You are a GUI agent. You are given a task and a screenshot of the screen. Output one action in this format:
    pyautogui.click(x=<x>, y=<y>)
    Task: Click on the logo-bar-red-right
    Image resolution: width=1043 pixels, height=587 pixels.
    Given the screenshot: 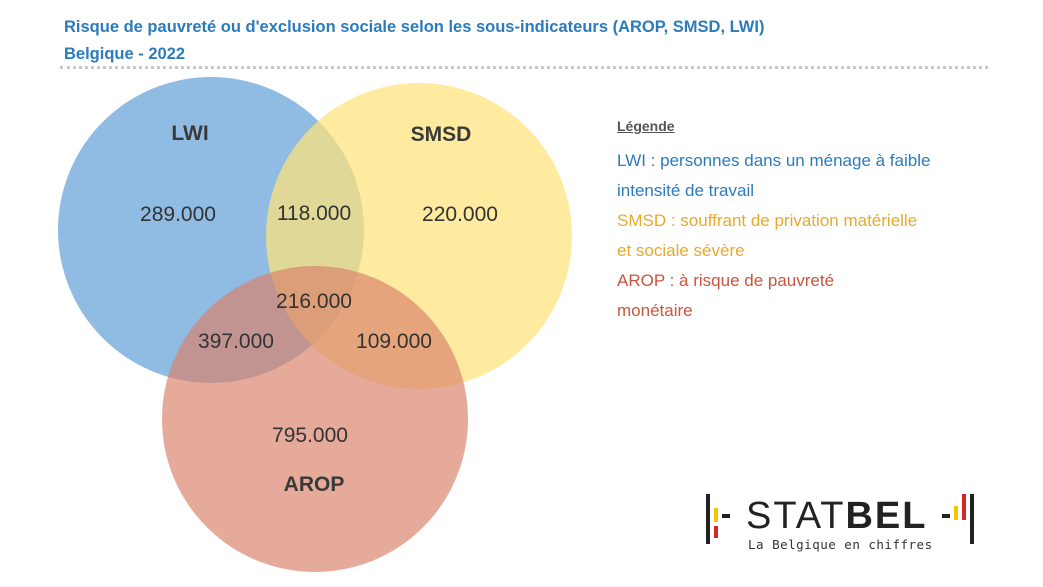 What is the action you would take?
    pyautogui.click(x=964, y=507)
    